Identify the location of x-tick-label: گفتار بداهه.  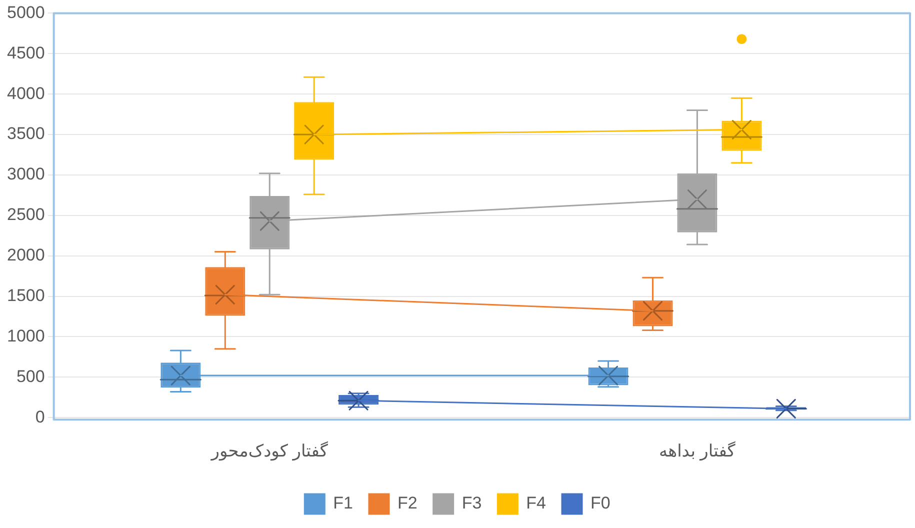
(697, 451).